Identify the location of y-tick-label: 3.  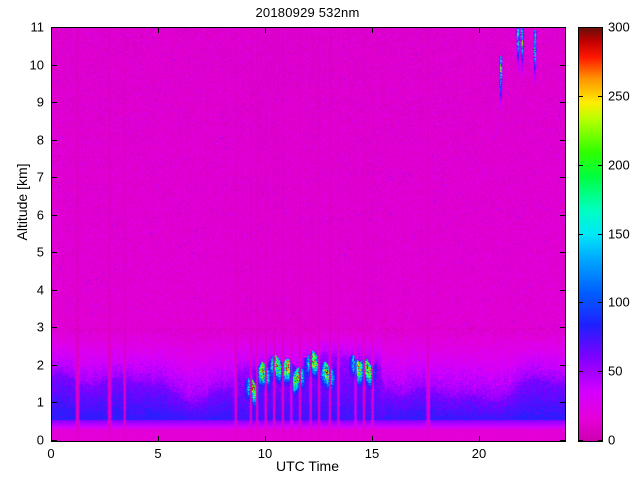
(40, 327).